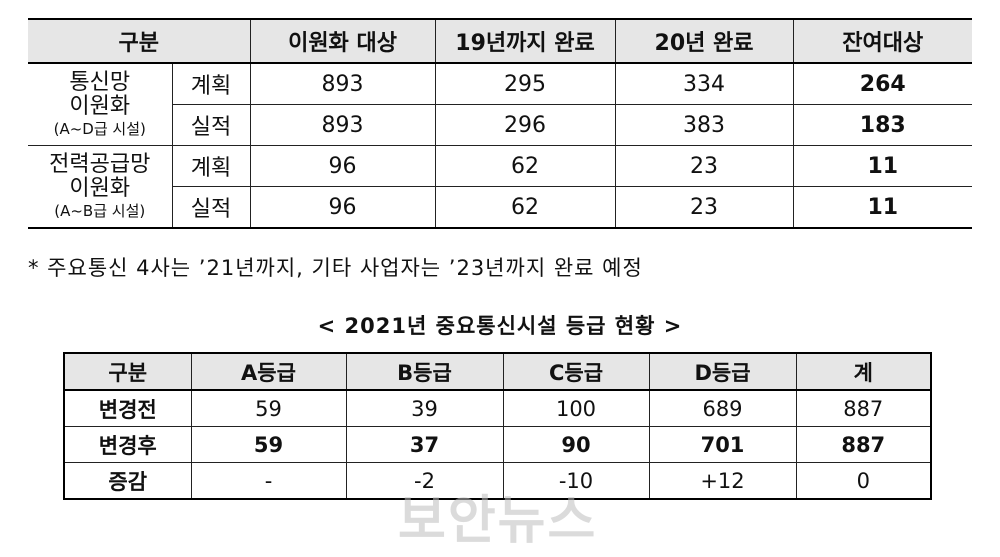 This screenshot has height=557, width=1000. I want to click on value-cell: 39, so click(424, 408).